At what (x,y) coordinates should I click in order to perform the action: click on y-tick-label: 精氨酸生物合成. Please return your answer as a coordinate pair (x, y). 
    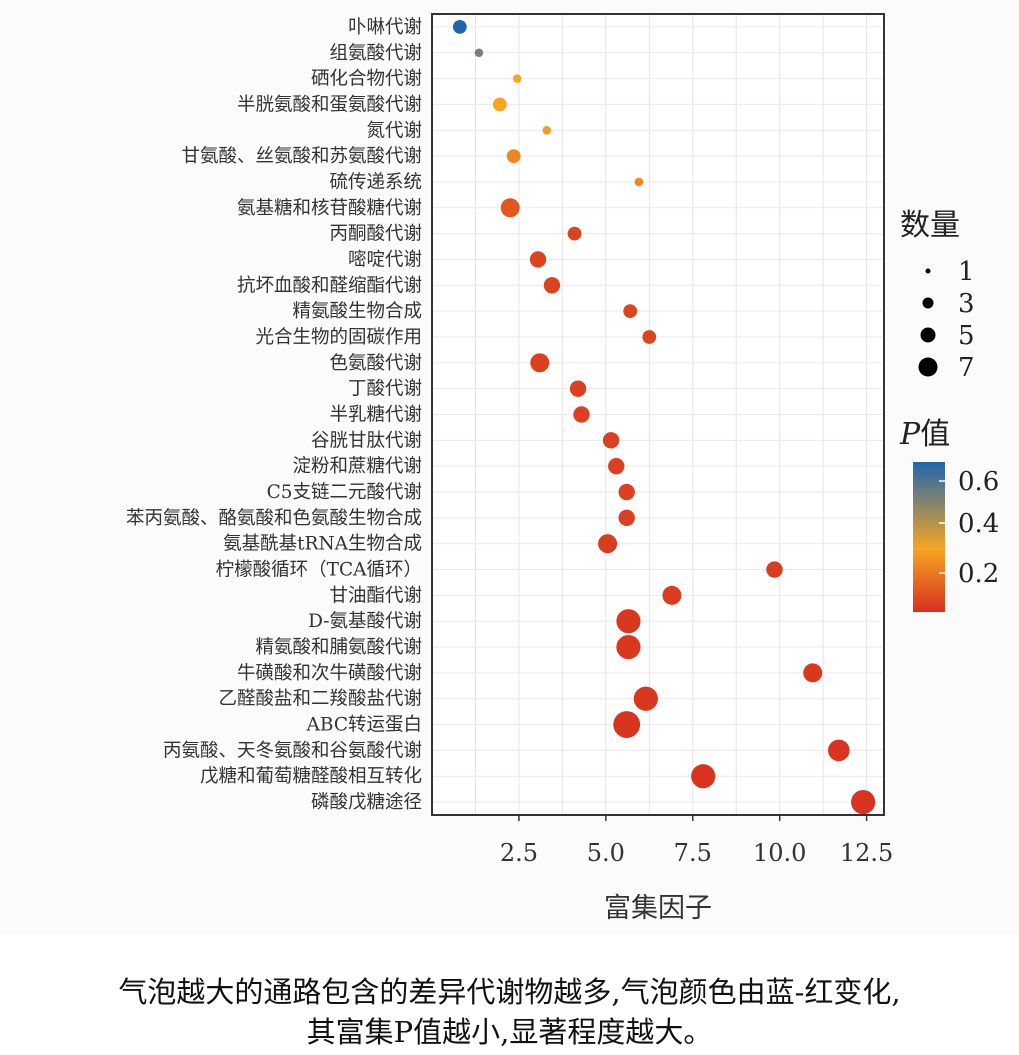
    Looking at the image, I should click on (357, 311).